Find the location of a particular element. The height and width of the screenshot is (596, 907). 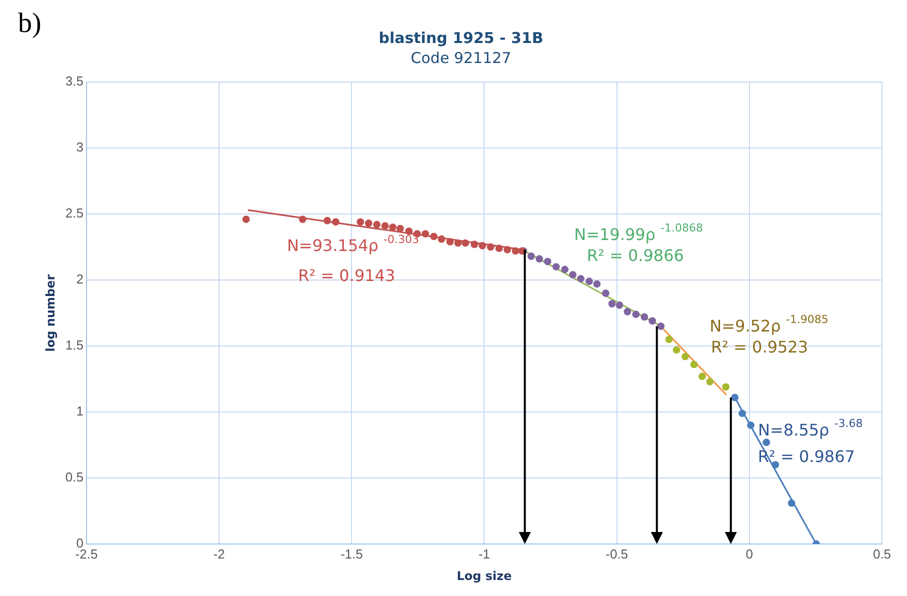

x-tick-label: -0.5 is located at coordinates (617, 554).